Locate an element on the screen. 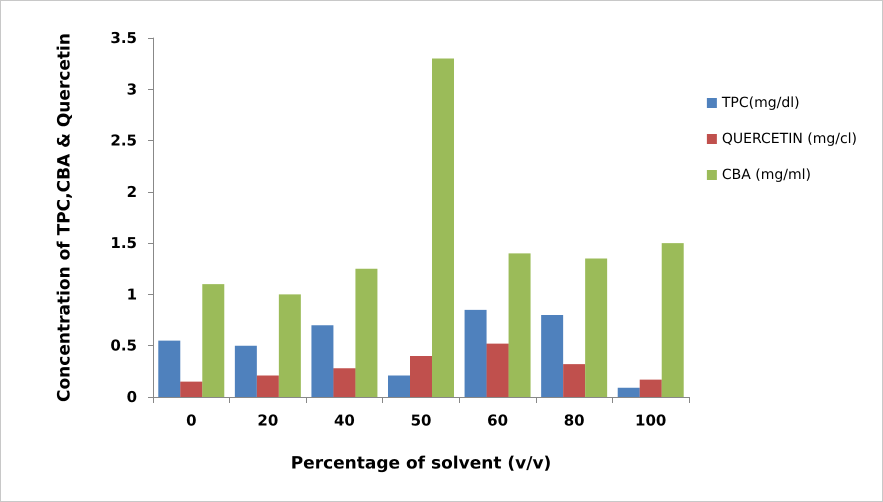 The width and height of the screenshot is (883, 502). x-tick-label: 100 is located at coordinates (650, 421).